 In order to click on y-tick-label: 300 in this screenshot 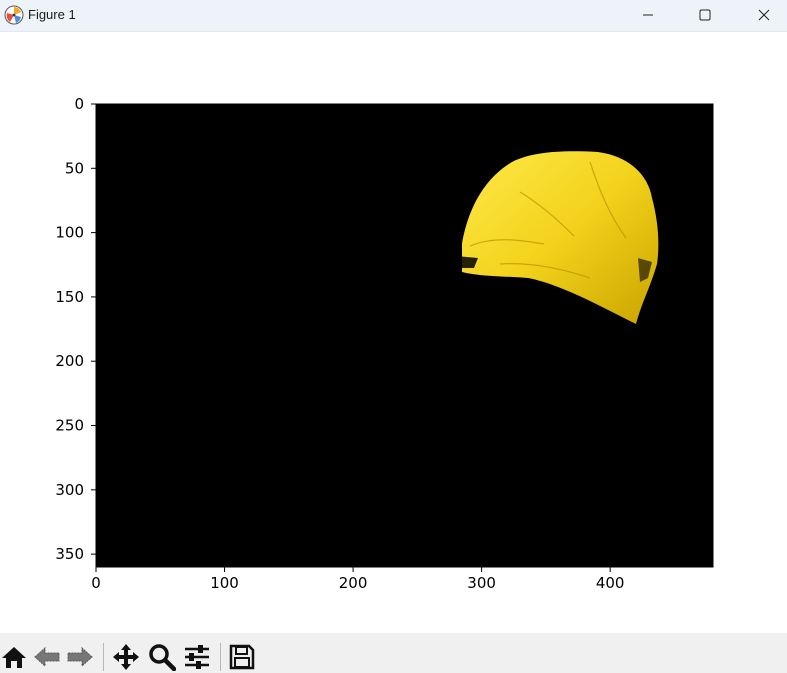, I will do `click(69, 490)`.